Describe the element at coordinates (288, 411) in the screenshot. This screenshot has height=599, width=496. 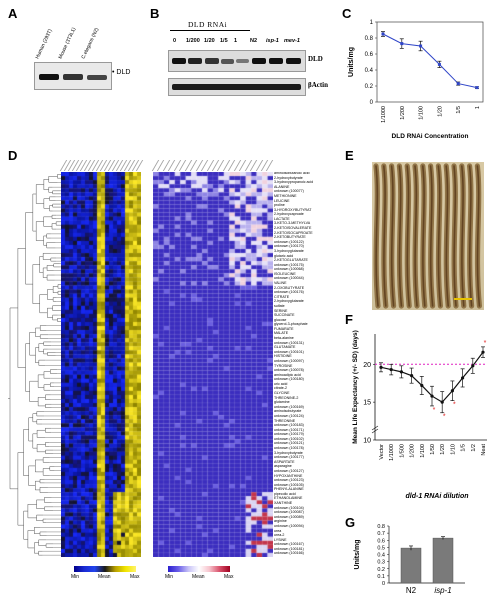
I see `metabolite-label: aminoisobutyrate` at that location.